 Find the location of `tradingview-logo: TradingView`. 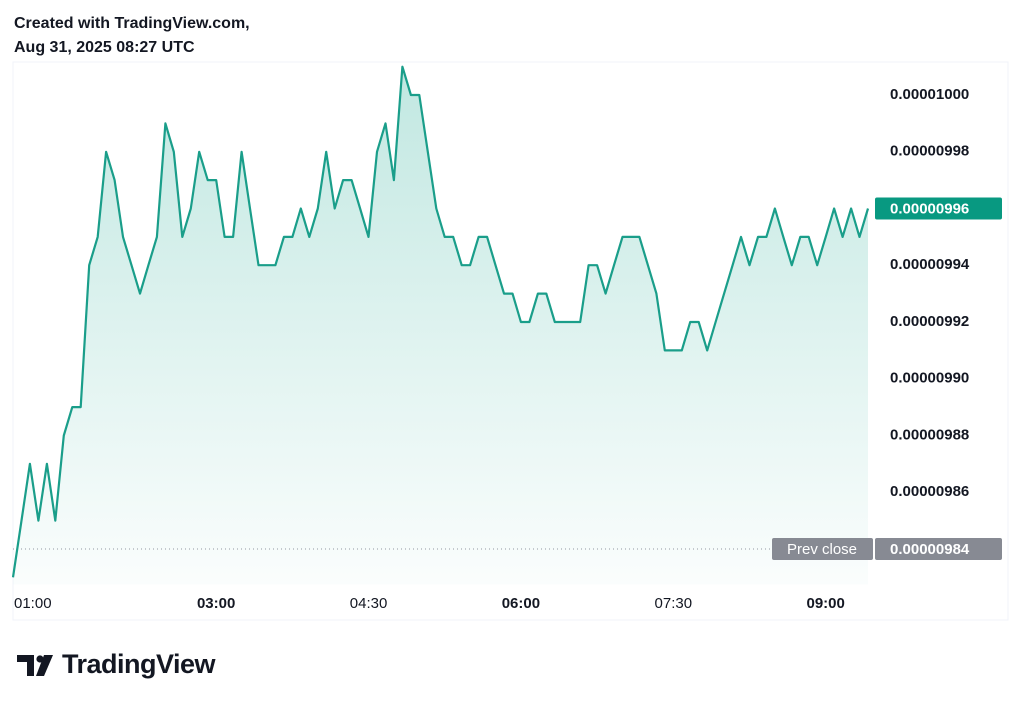

tradingview-logo: TradingView is located at coordinates (117, 664).